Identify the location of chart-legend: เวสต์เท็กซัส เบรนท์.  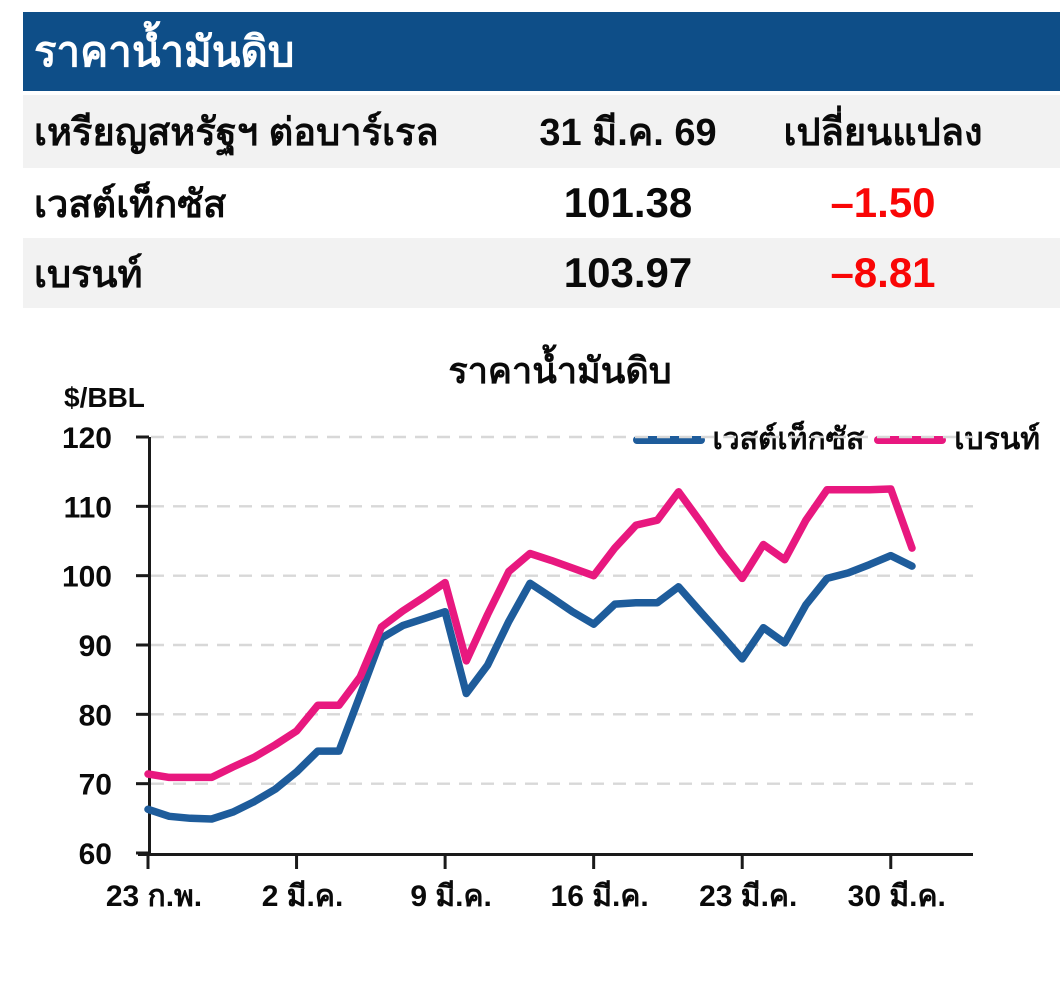
(836, 439).